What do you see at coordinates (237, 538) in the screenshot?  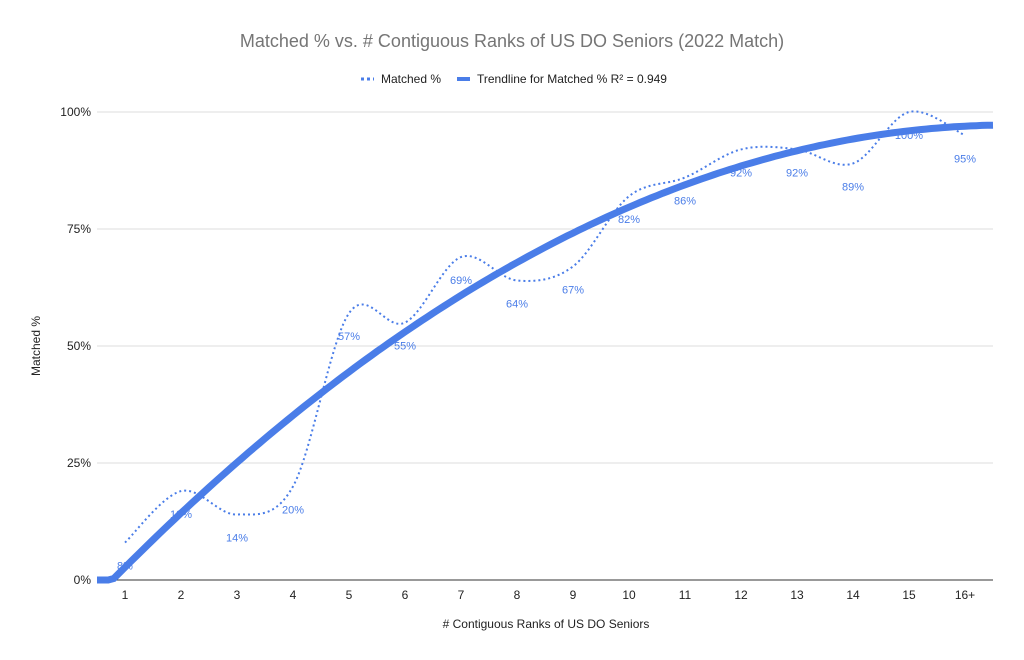 I see `data-label: 14%` at bounding box center [237, 538].